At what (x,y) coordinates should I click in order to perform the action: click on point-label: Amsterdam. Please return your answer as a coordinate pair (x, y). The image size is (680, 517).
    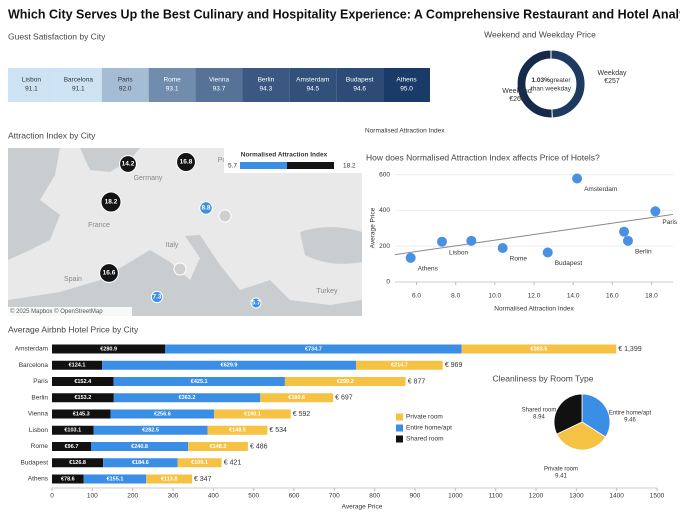
    Looking at the image, I should click on (600, 189).